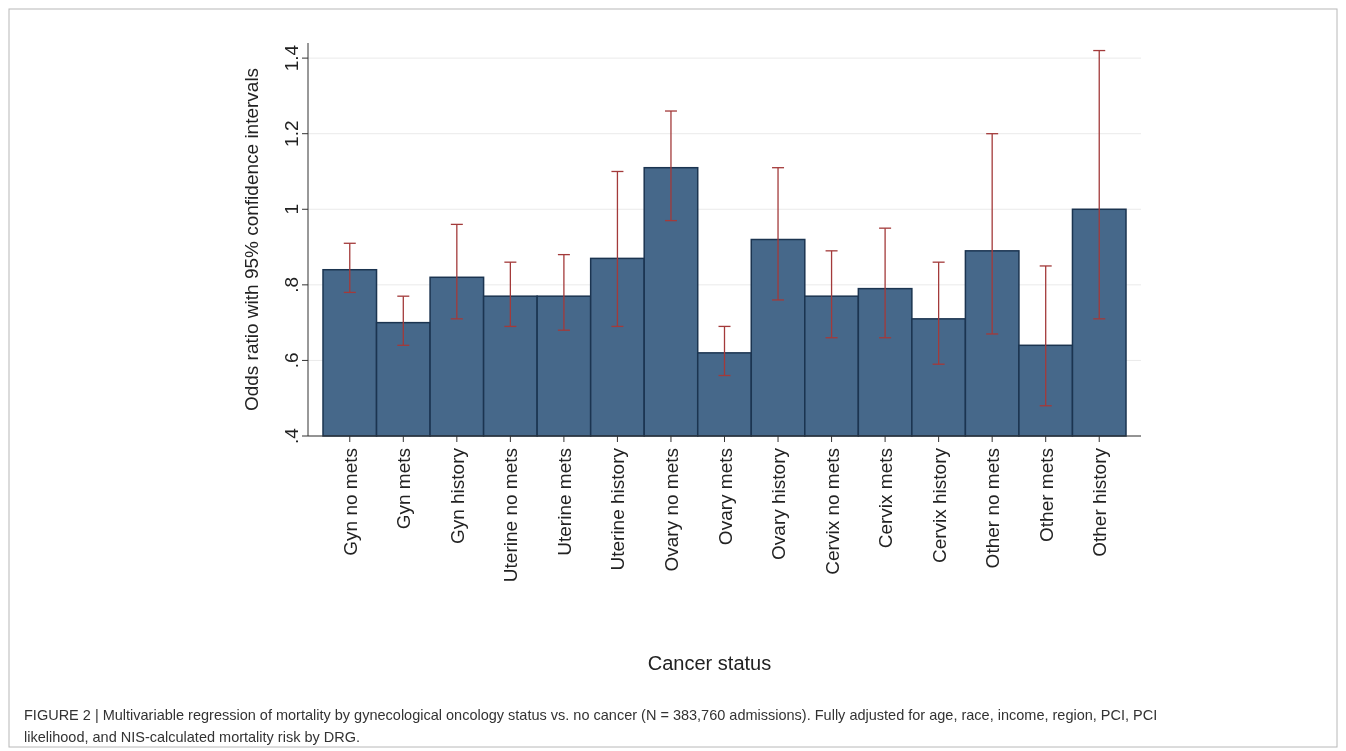 The width and height of the screenshot is (1346, 751). Describe the element at coordinates (291, 284) in the screenshot. I see `y-tick-label: .8` at that location.